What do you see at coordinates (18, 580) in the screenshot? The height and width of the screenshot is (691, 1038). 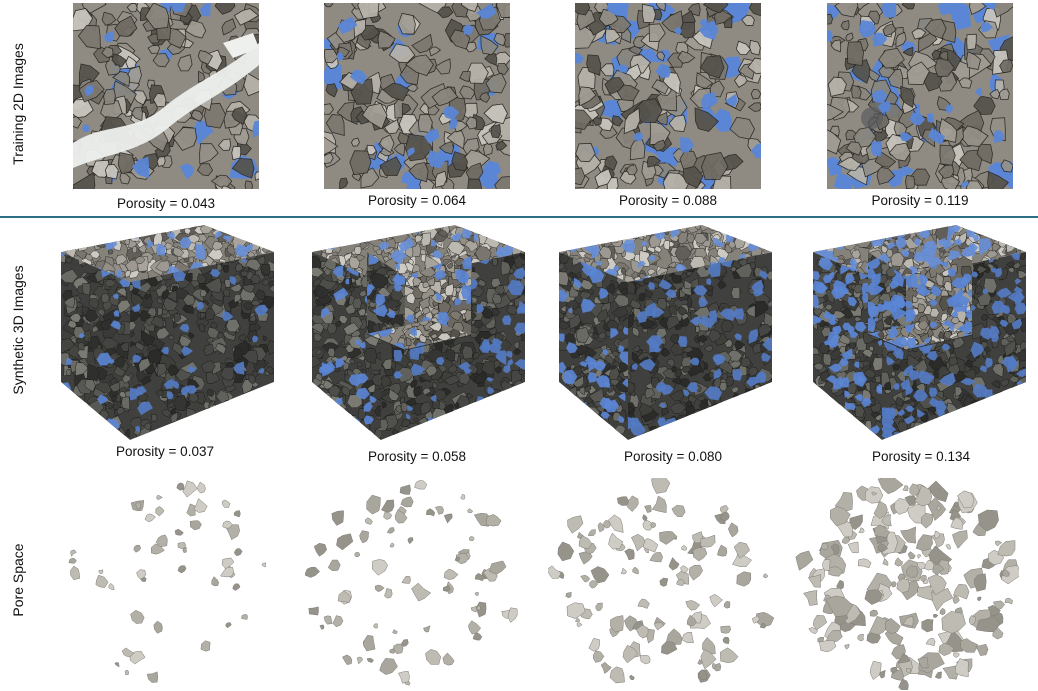 I see `pore-row-label: Pore Space` at bounding box center [18, 580].